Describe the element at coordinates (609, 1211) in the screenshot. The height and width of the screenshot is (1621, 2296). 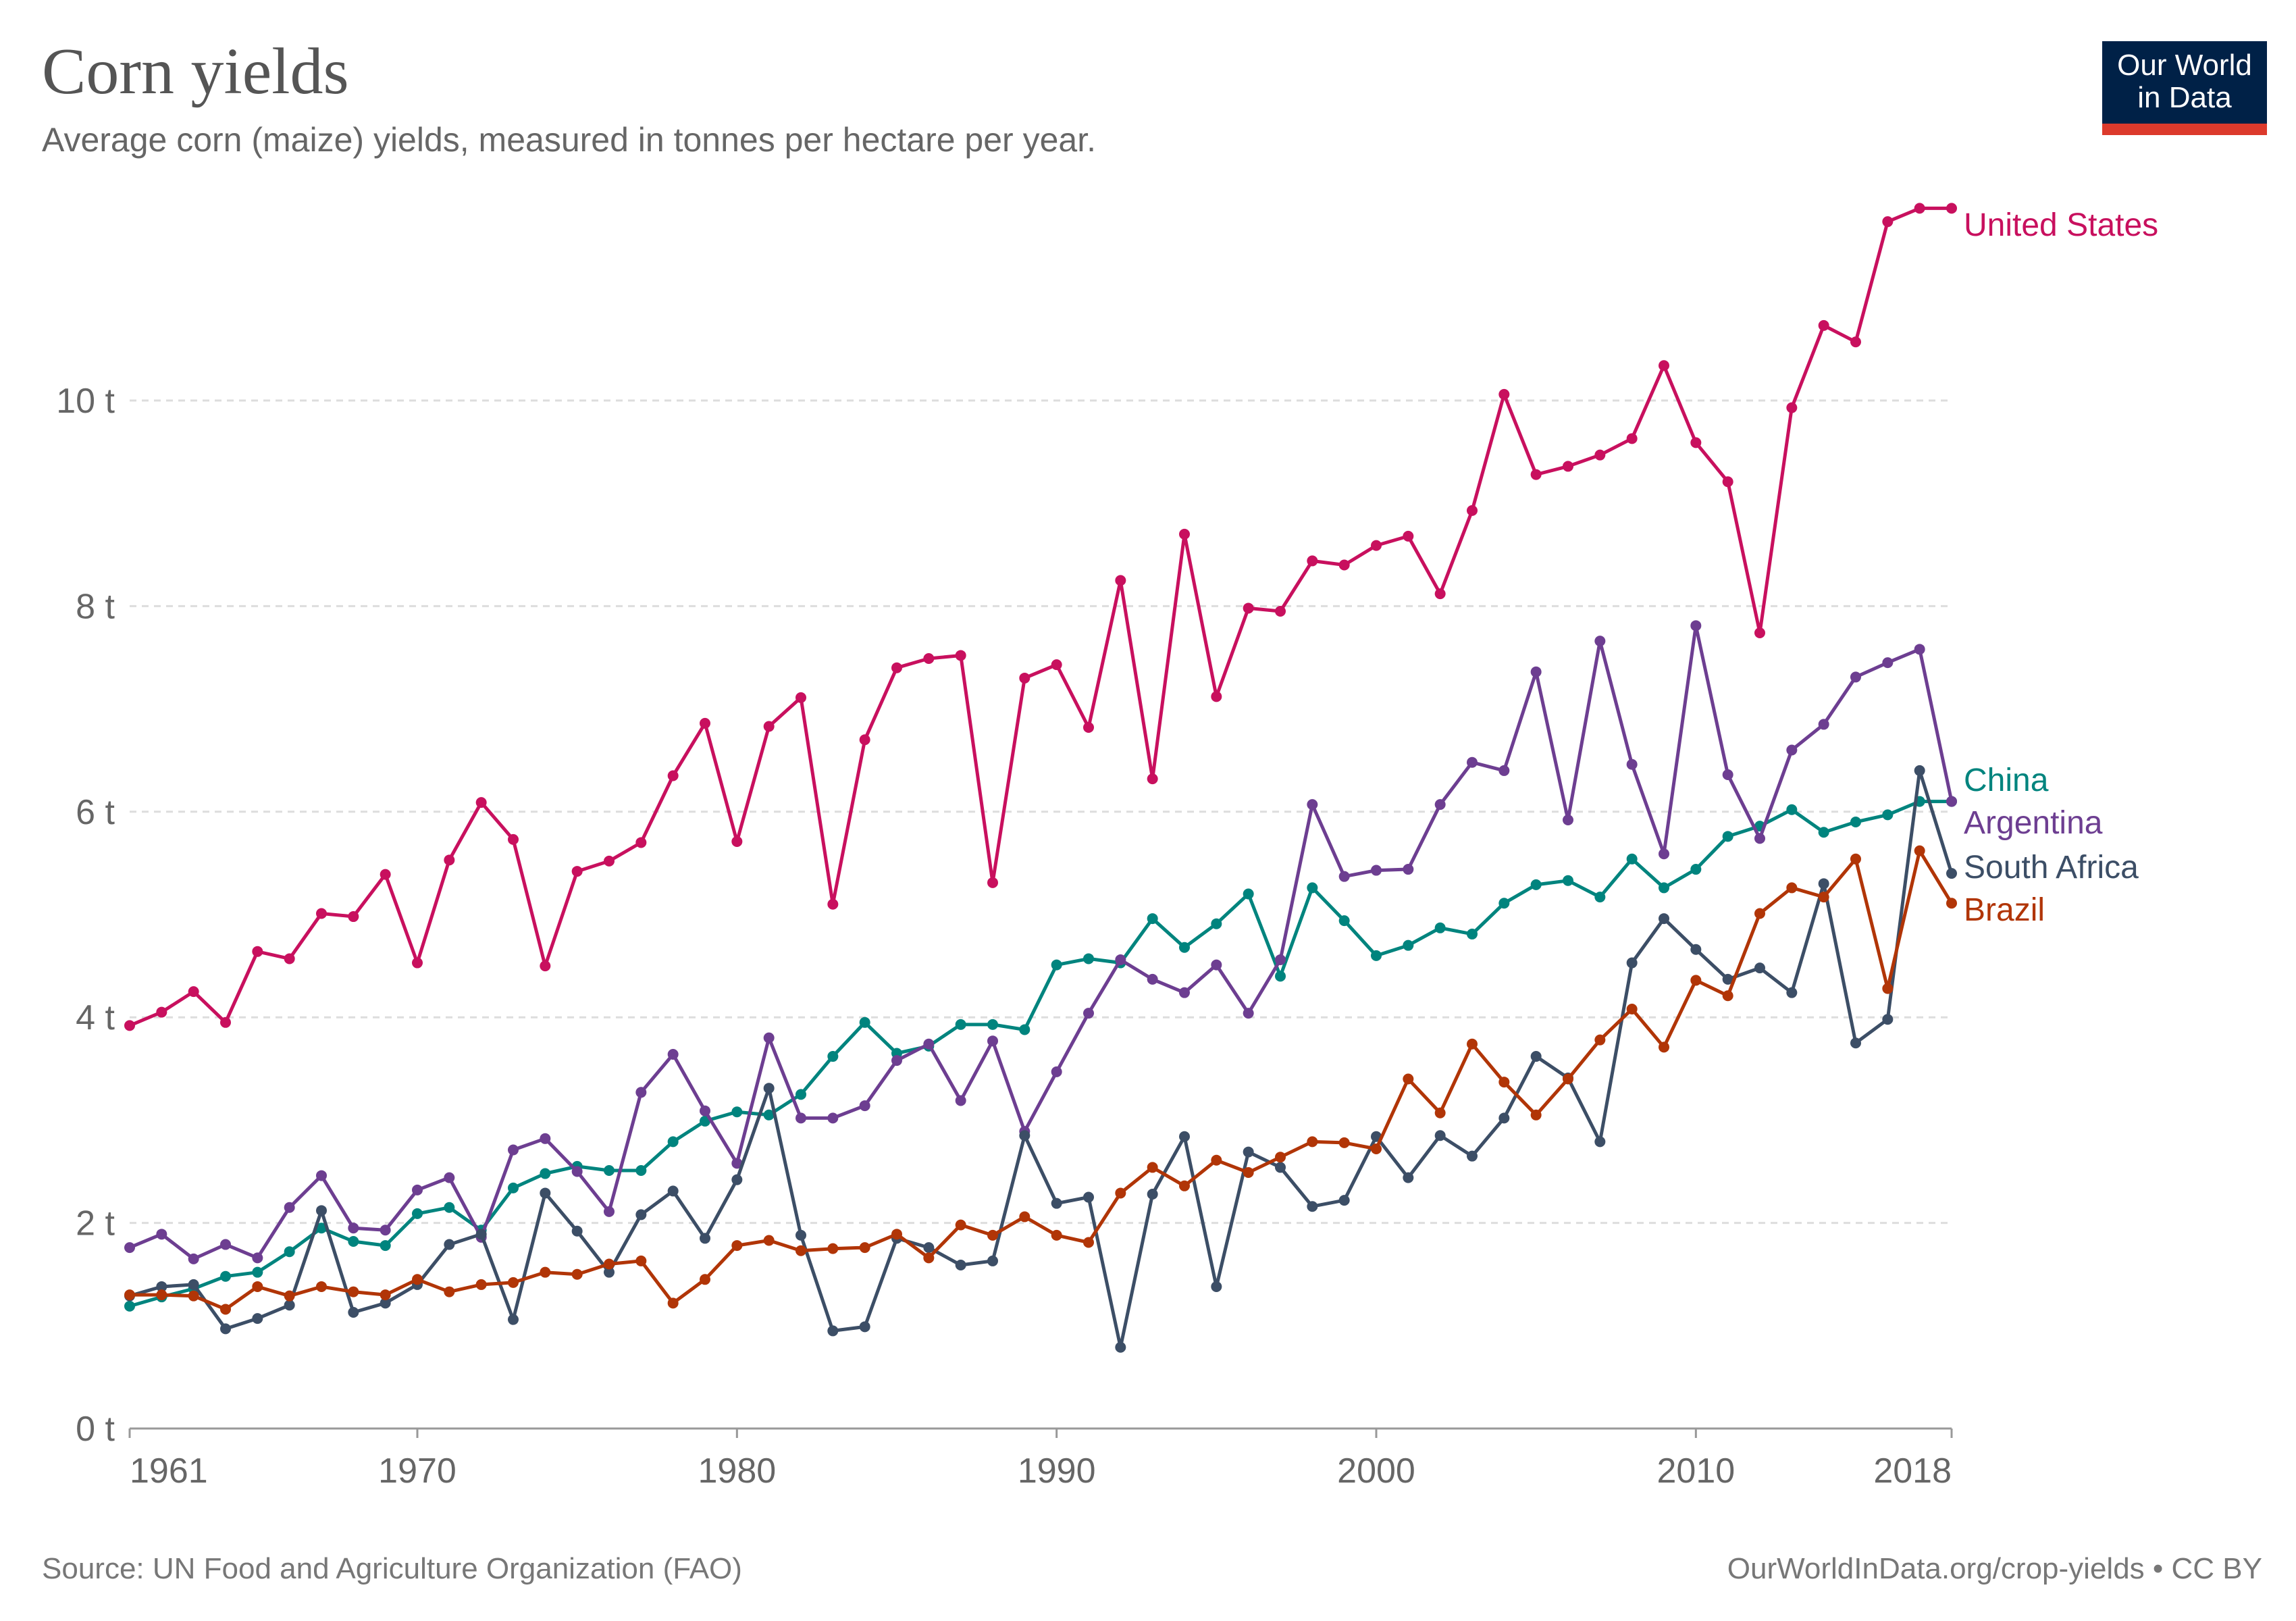
I see `data-point-argentina-1976` at that location.